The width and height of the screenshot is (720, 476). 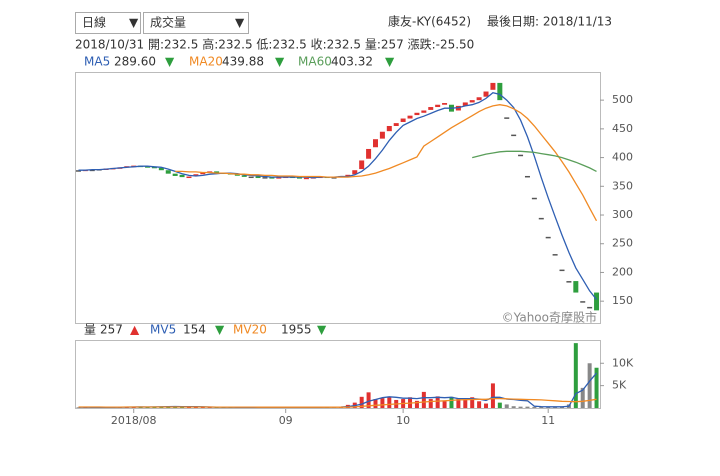 I want to click on y-tick-label: 350, so click(x=622, y=185).